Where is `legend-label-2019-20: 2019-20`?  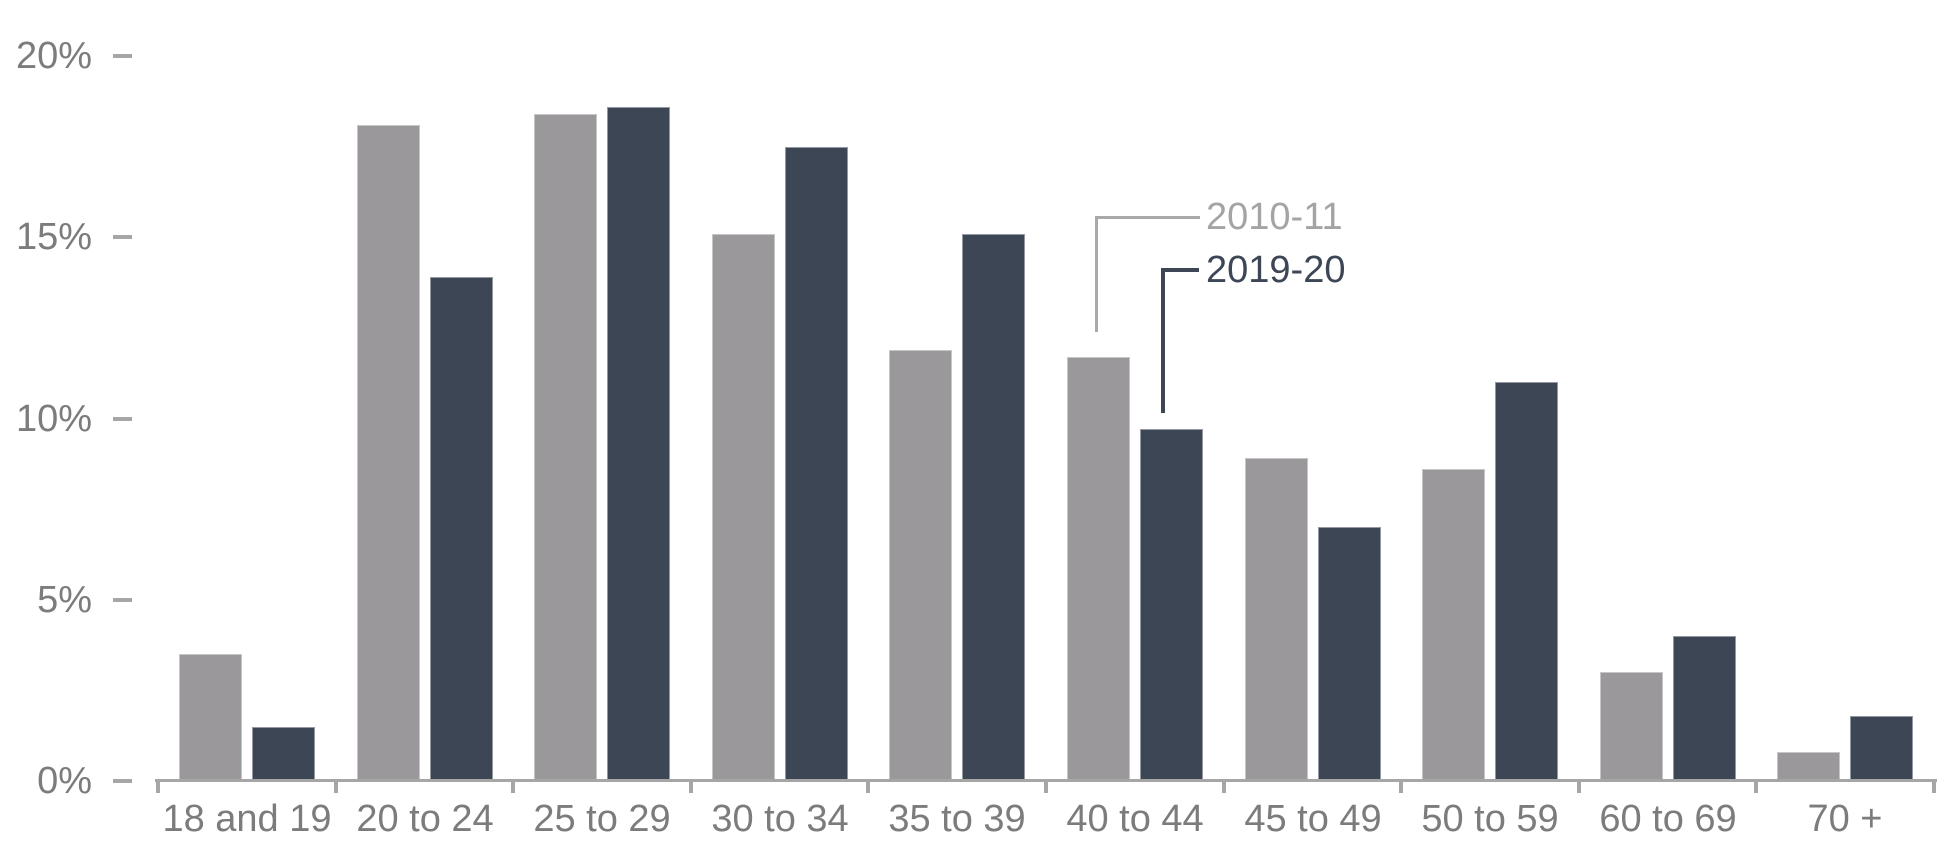
legend-label-2019-20: 2019-20 is located at coordinates (1276, 270).